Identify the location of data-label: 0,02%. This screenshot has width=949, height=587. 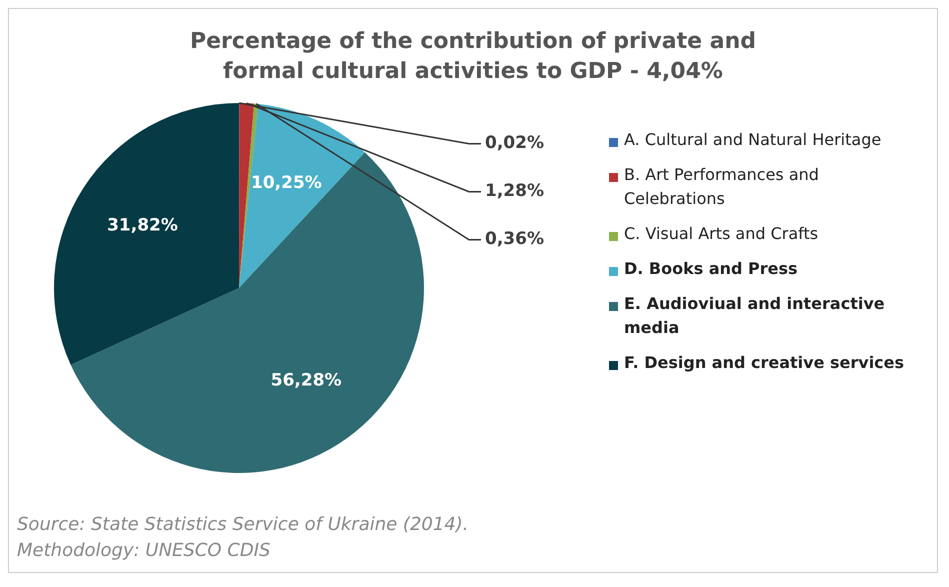
(514, 143).